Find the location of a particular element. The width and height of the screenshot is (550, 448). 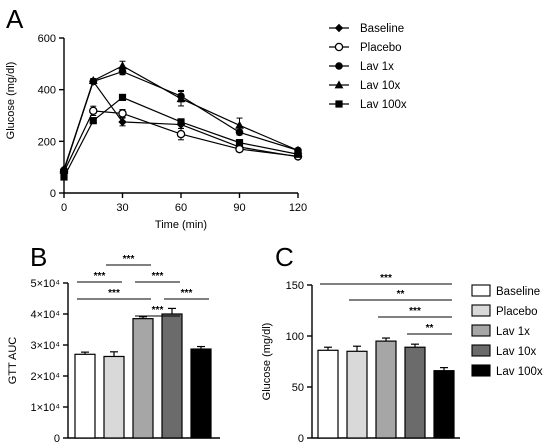

x-axis-title: Time (min) is located at coordinates (181, 225).